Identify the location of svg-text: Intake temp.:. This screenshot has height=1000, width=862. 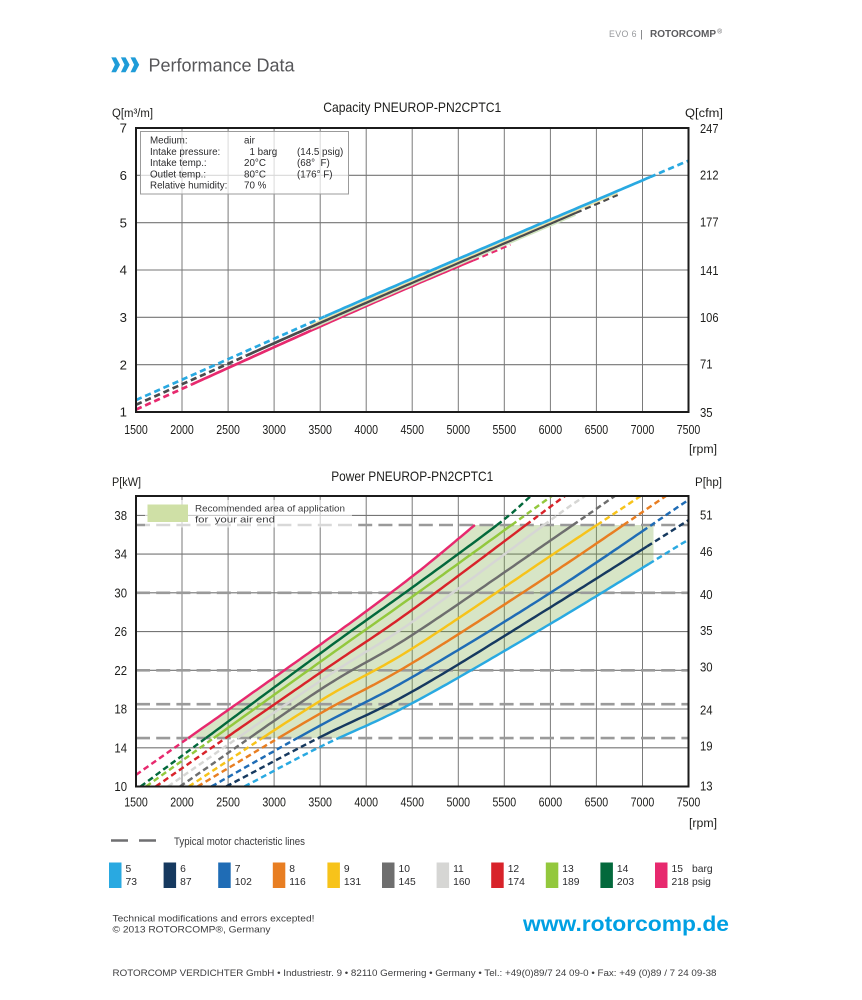
(178, 163).